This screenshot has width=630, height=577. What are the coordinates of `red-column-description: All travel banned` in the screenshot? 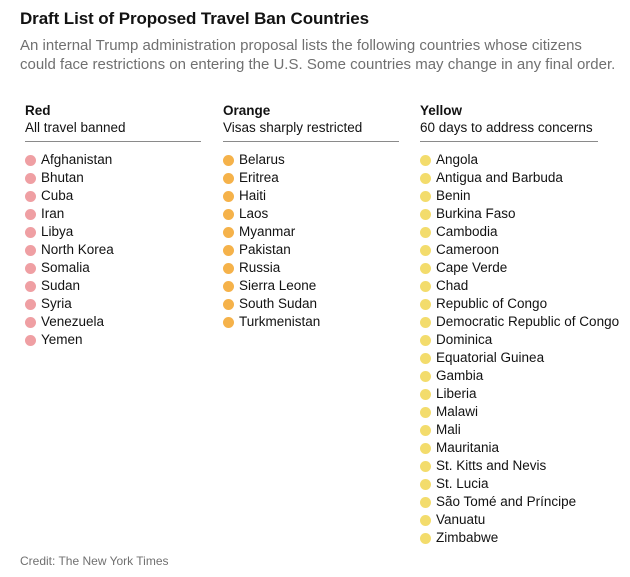 It's located at (113, 130).